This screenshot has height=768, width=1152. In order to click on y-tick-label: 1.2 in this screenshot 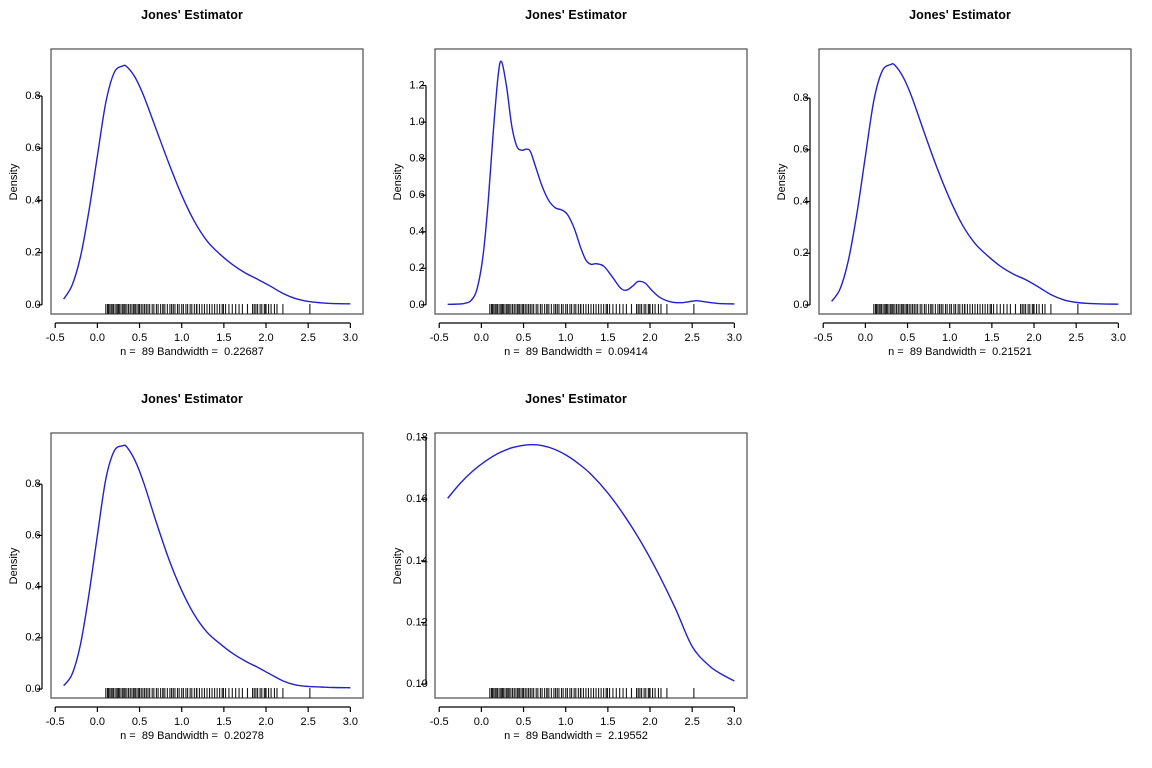, I will do `click(416, 85)`.